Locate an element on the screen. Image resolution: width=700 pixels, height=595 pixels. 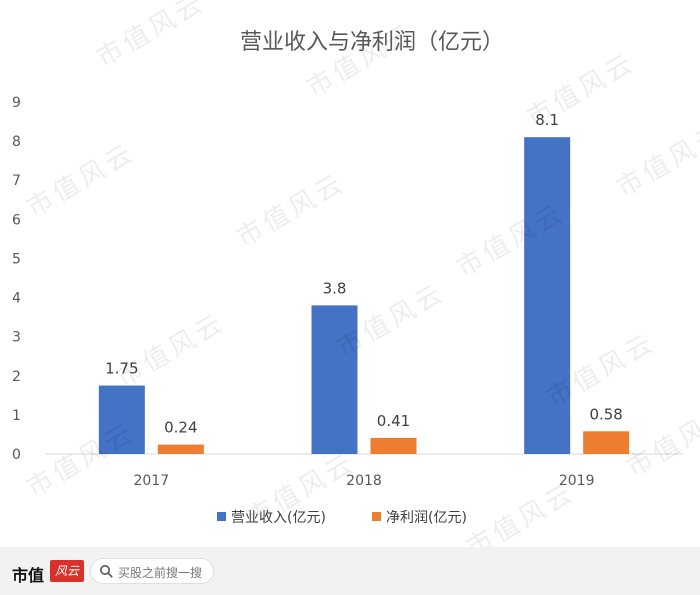
search-input: 买股之前搜一搜 is located at coordinates (152, 571).